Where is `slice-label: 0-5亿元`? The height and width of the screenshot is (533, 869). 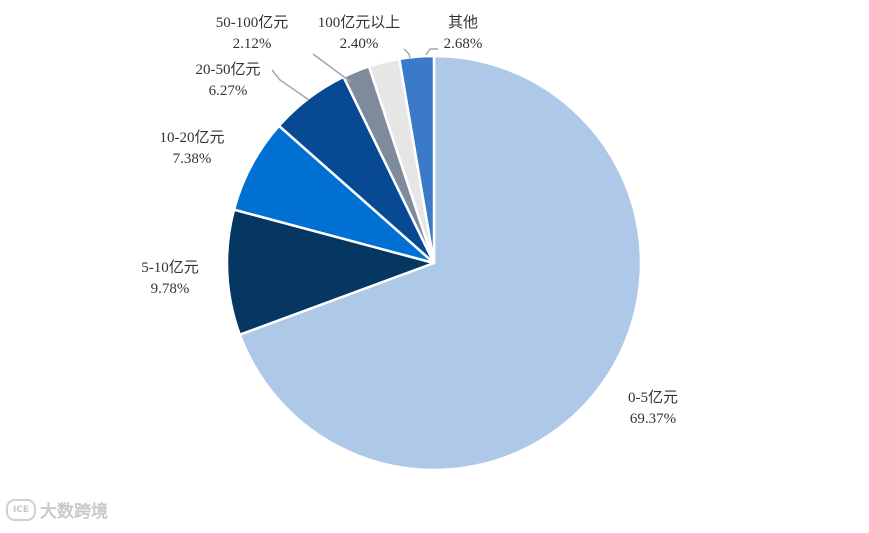
slice-label: 0-5亿元 is located at coordinates (653, 397).